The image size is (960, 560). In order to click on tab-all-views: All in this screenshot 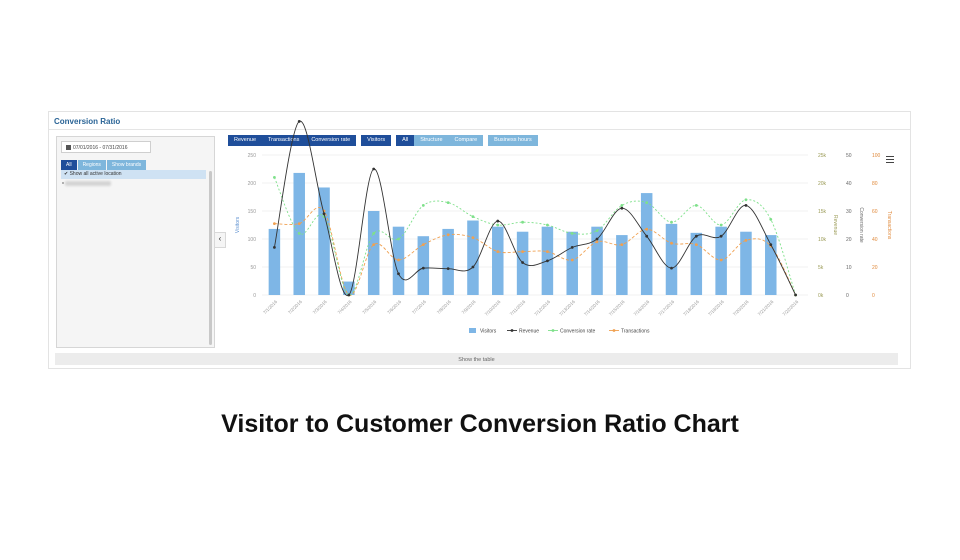, I will do `click(405, 140)`.